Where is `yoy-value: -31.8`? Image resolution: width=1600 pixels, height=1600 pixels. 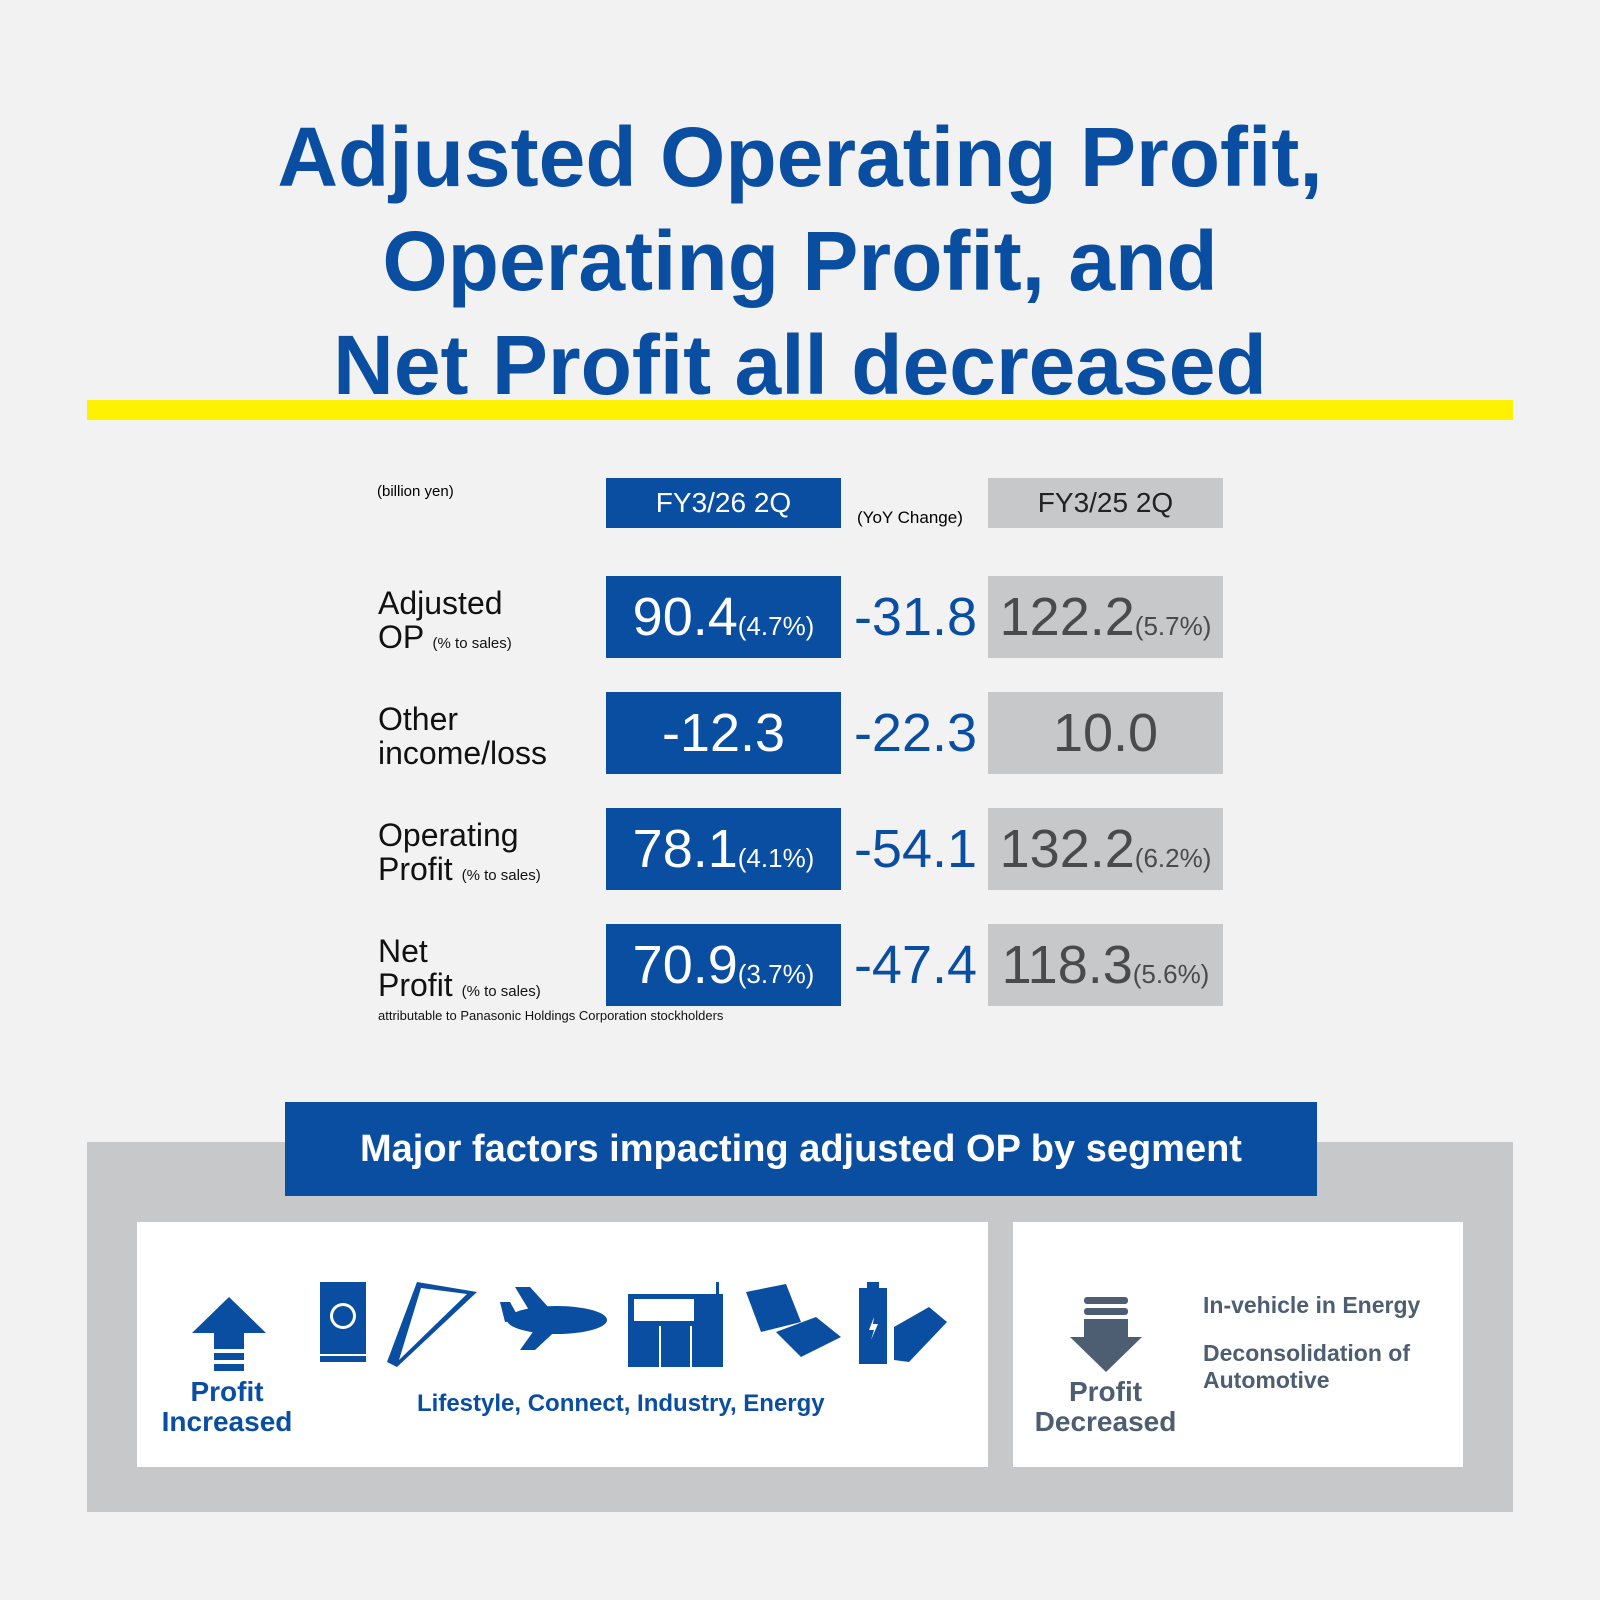 yoy-value: -31.8 is located at coordinates (915, 617).